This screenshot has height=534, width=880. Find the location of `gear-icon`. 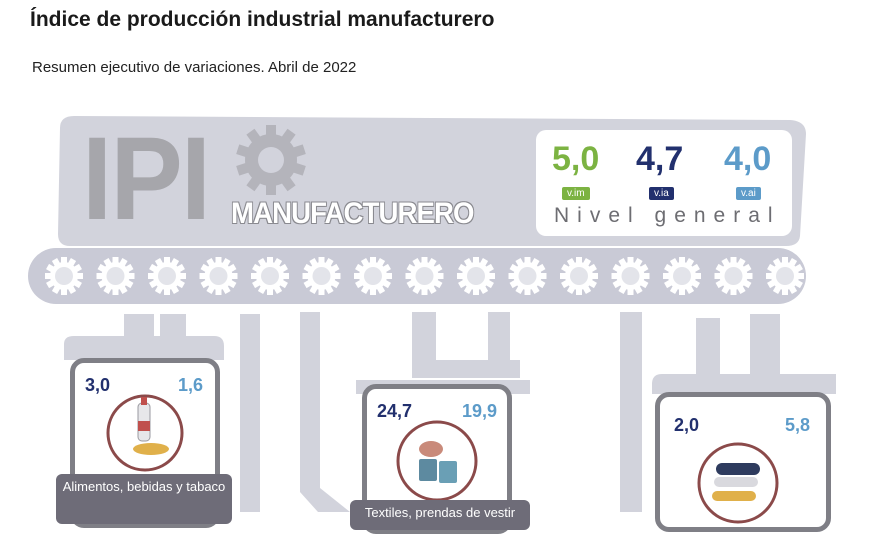

gear-icon is located at coordinates (271, 160).